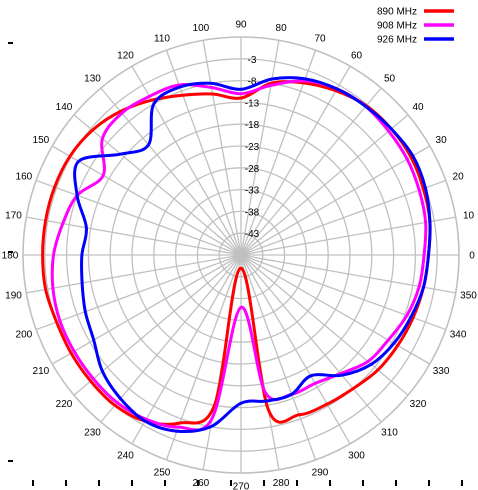 This screenshot has width=478, height=490. Describe the element at coordinates (252, 60) in the screenshot. I see `radial-tick-label: -3` at that location.